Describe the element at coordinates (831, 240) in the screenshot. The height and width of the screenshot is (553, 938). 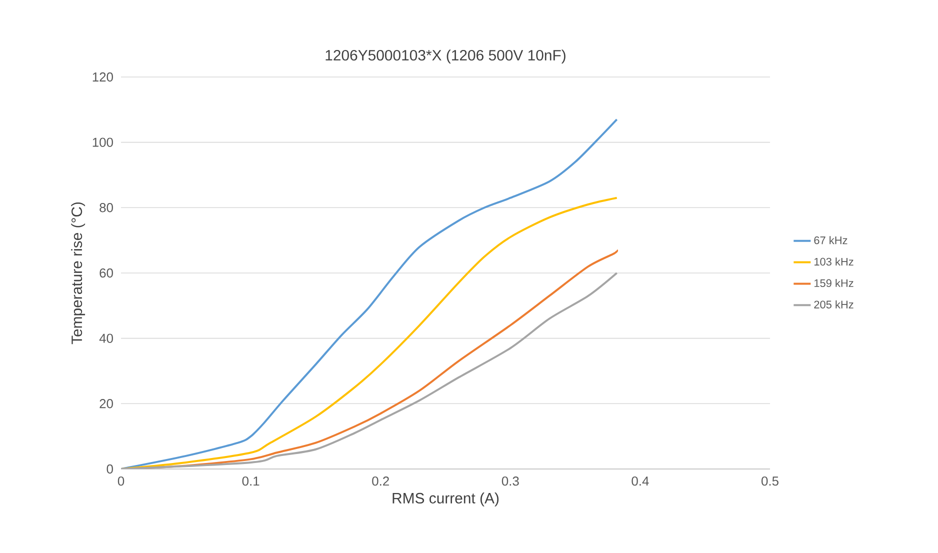
I see `legend-label: 67 kHz` at that location.